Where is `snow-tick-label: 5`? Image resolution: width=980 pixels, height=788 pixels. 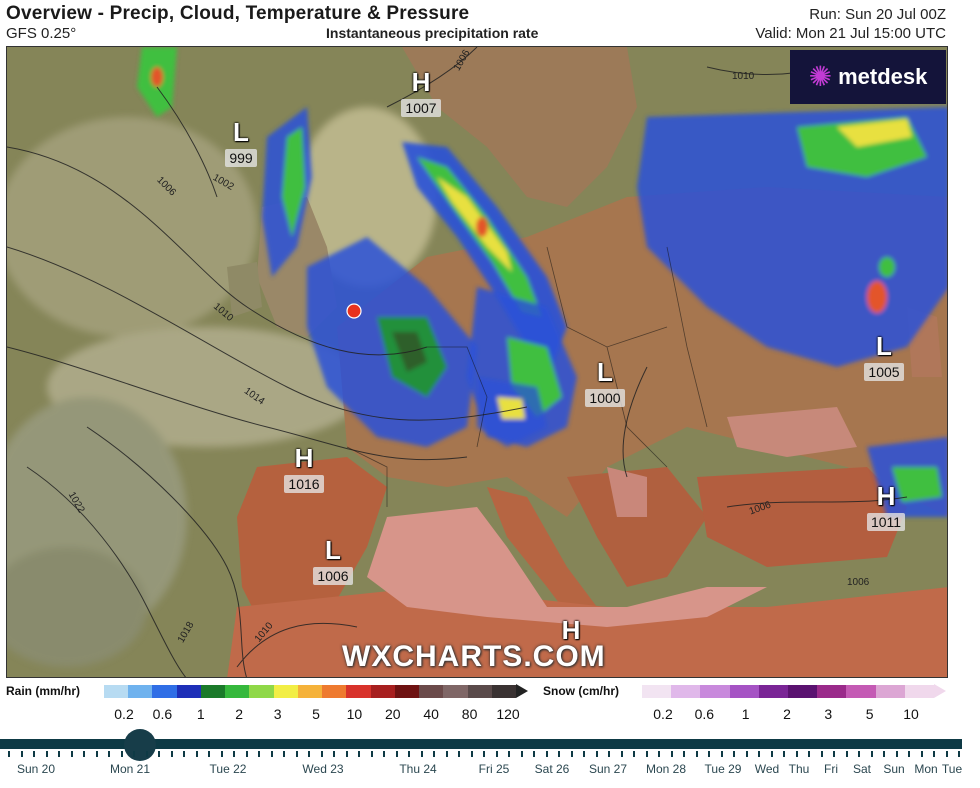 snow-tick-label: 5 is located at coordinates (869, 714).